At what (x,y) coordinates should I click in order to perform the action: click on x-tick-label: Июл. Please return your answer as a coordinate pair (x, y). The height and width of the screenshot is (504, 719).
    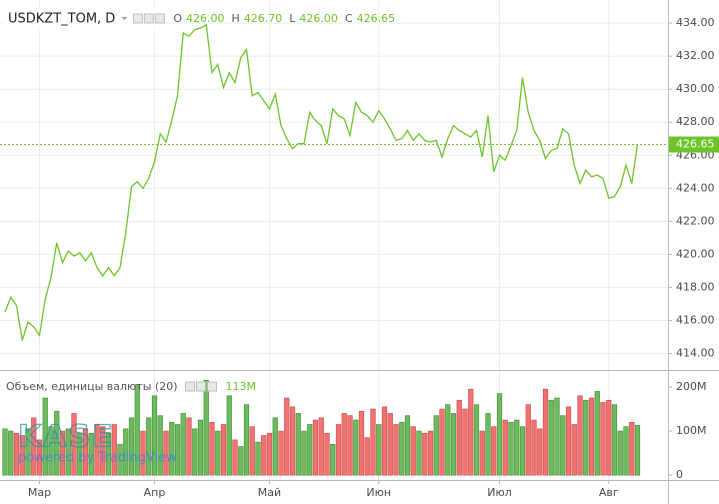
    Looking at the image, I should click on (499, 492).